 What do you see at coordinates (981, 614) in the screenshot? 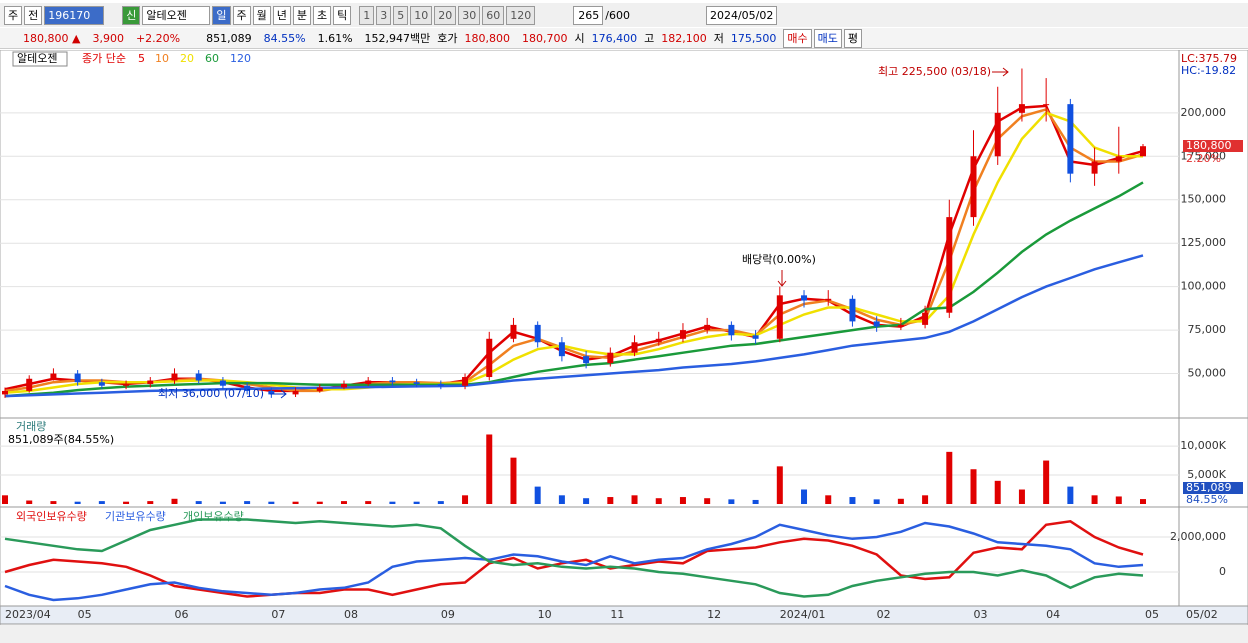
I see `x-tick-label: 03` at bounding box center [981, 614].